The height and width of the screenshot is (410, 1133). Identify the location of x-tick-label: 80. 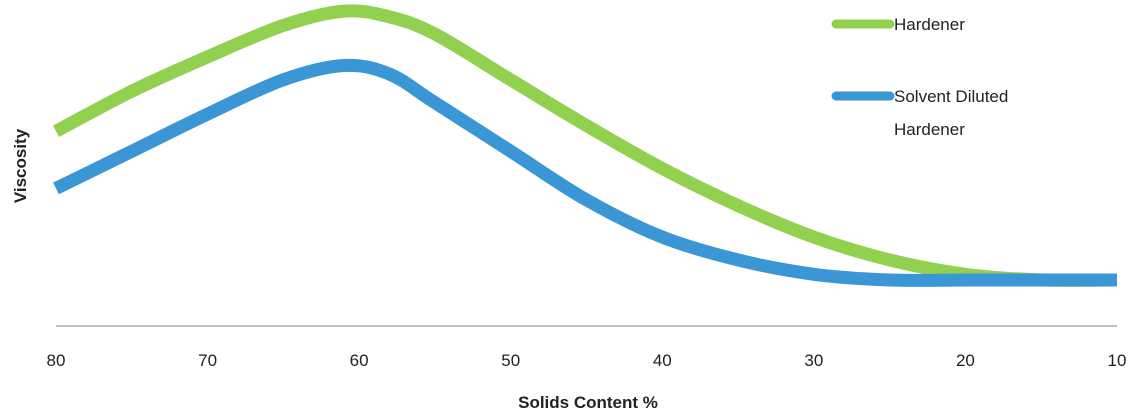
(56, 360).